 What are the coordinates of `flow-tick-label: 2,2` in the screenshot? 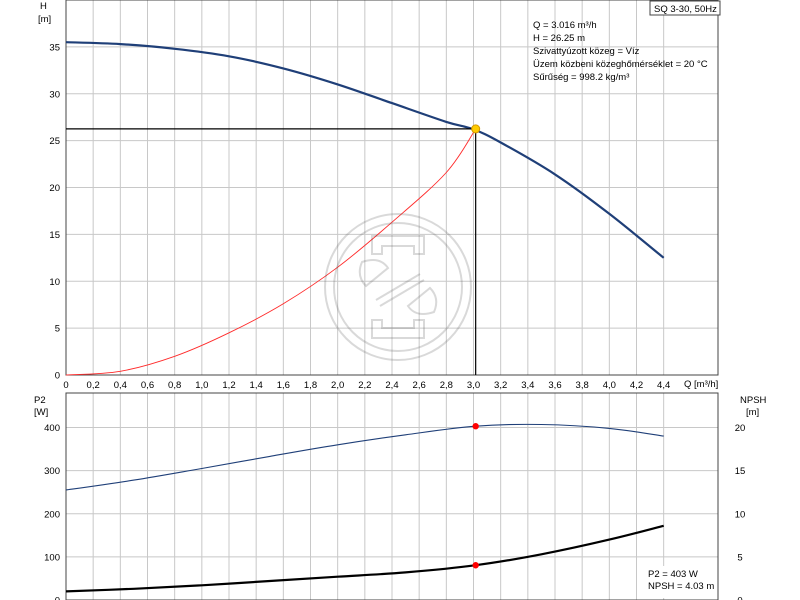 It's located at (364, 385).